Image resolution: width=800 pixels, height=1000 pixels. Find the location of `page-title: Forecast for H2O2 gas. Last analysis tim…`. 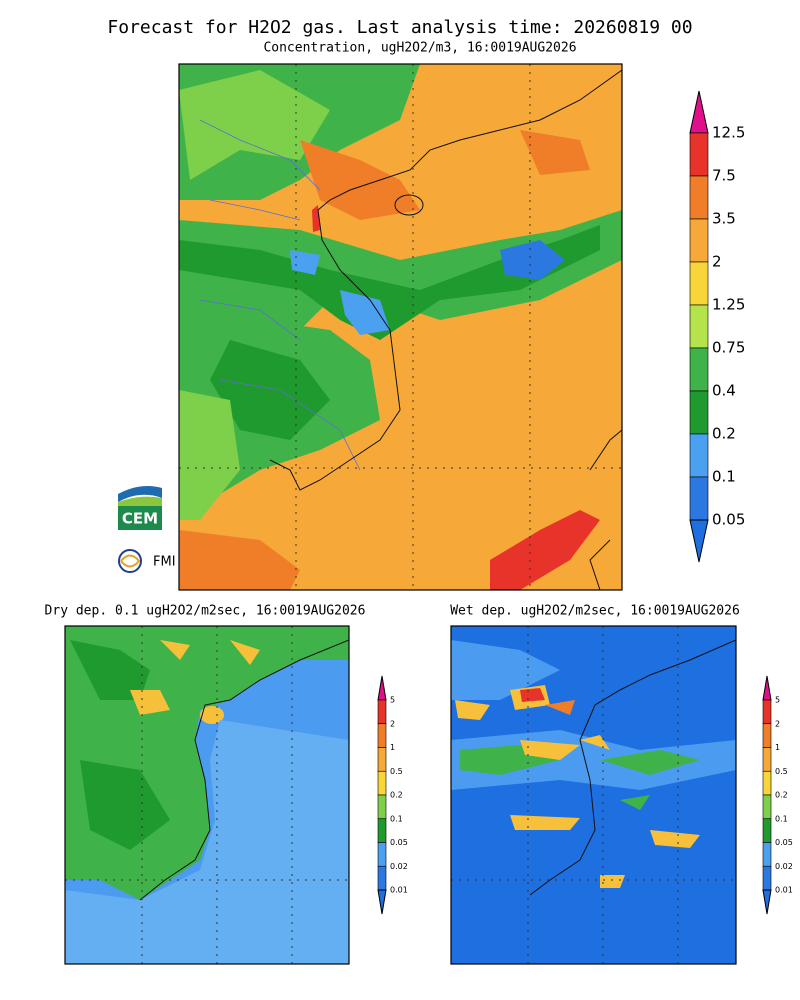

page-title: Forecast for H2O2 gas. Last analysis tim… is located at coordinates (399, 27).